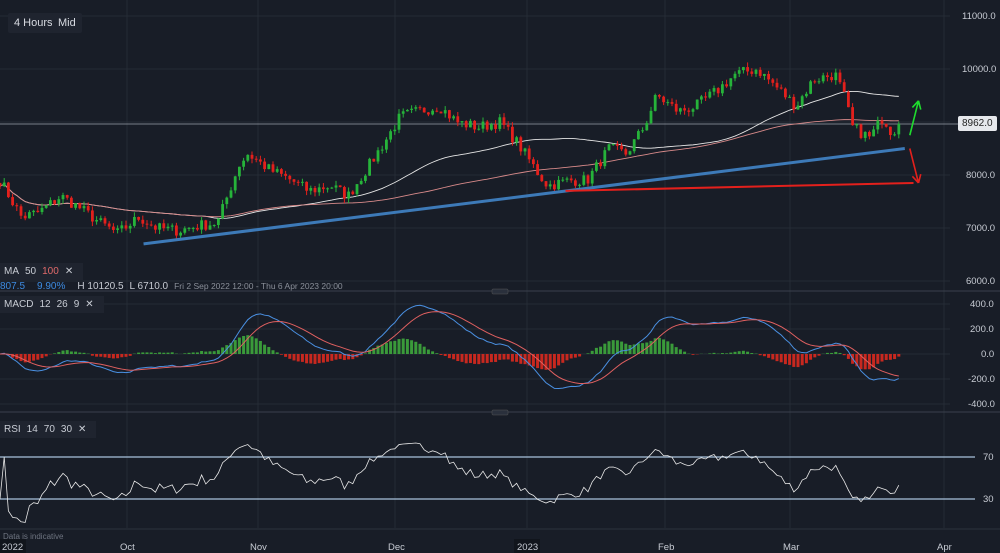 The width and height of the screenshot is (1000, 553). Describe the element at coordinates (48, 429) in the screenshot. I see `rsi-legend: RSI 14 70 30 ✕` at that location.